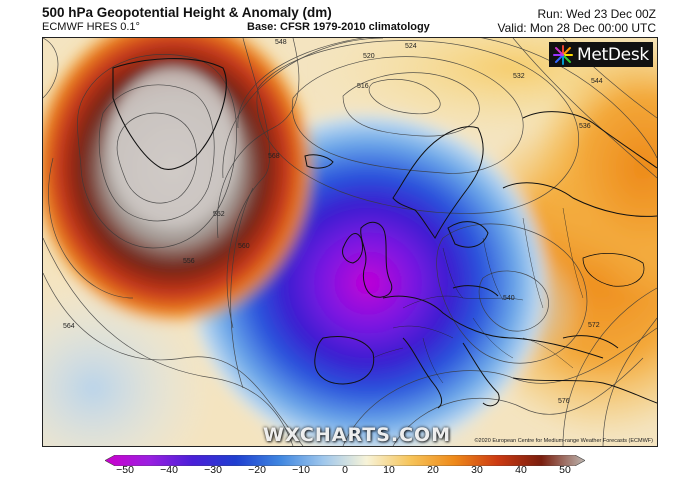 This screenshot has width=700, height=486. I want to click on contour-label: 544, so click(597, 81).